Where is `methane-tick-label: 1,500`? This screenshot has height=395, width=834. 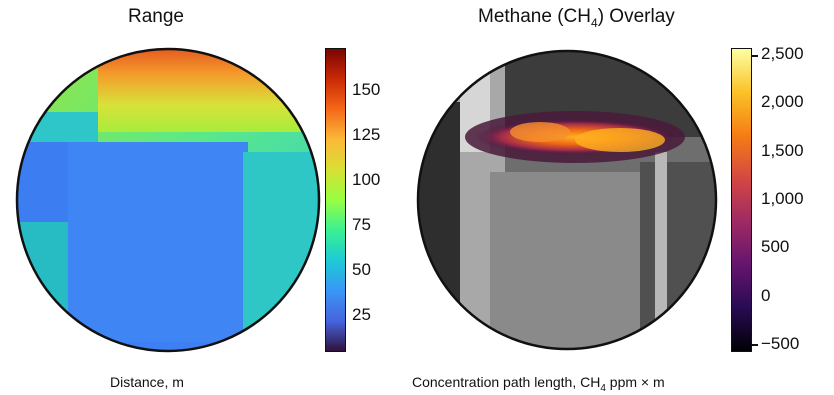 methane-tick-label: 1,500 is located at coordinates (782, 150).